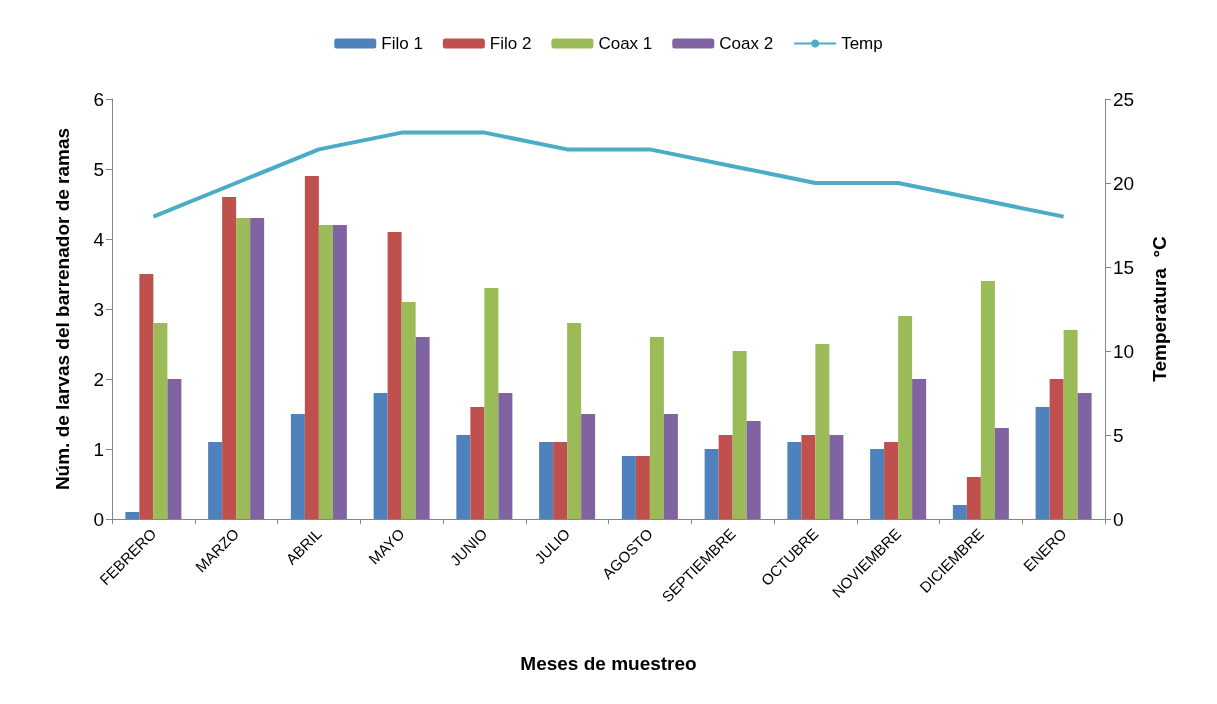  I want to click on y2-tick-label: 20, so click(1124, 183).